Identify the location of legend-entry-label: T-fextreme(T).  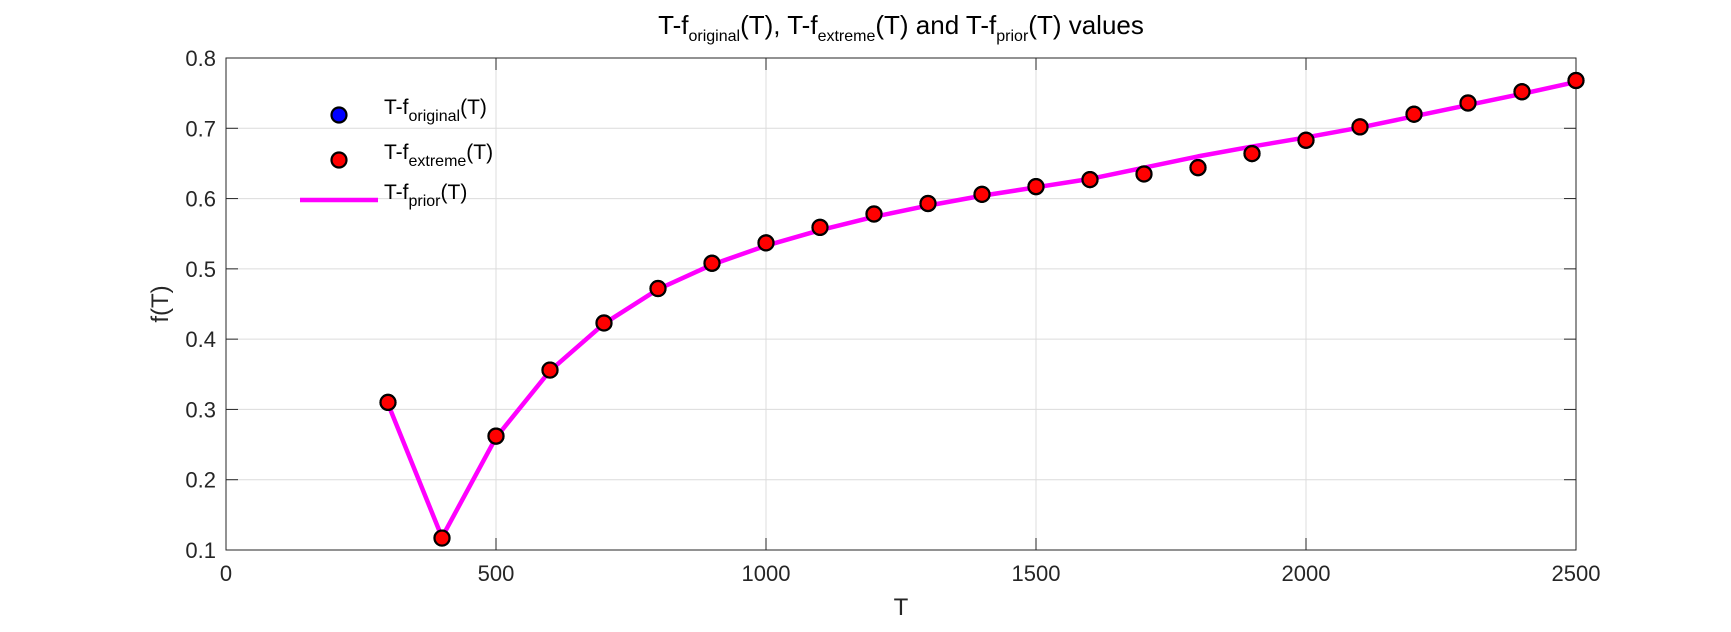
(438, 155).